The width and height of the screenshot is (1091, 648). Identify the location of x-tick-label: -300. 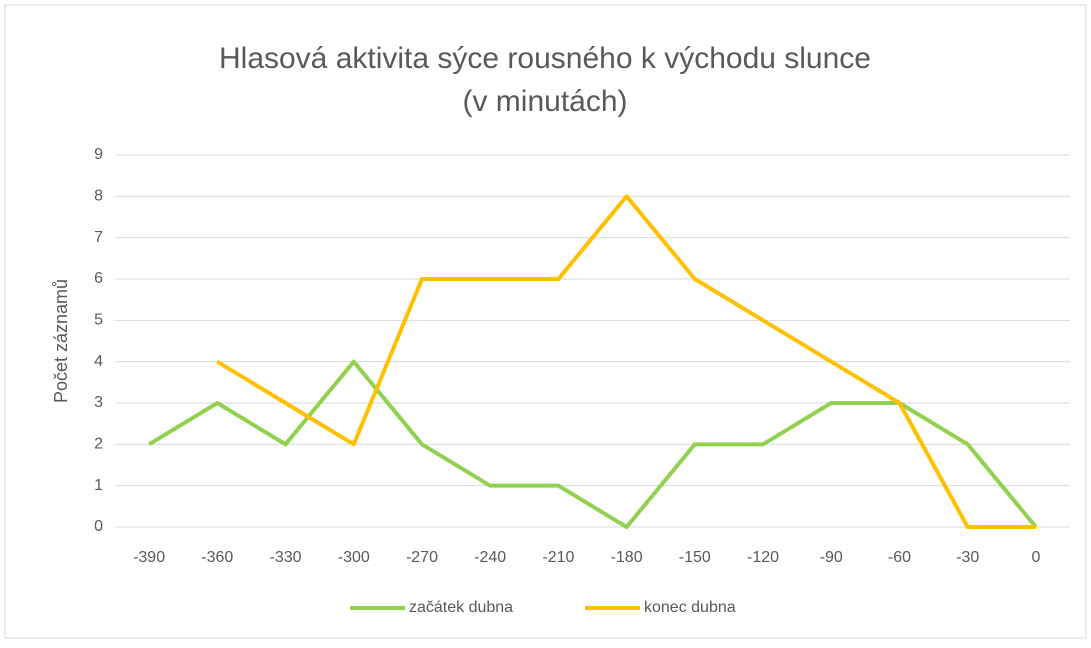
(354, 557).